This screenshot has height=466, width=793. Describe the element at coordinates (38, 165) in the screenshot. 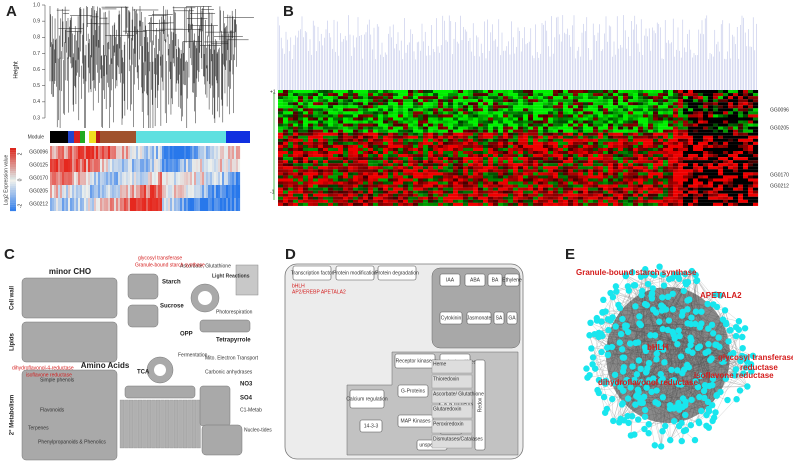

I see `row-label: GG0125` at that location.